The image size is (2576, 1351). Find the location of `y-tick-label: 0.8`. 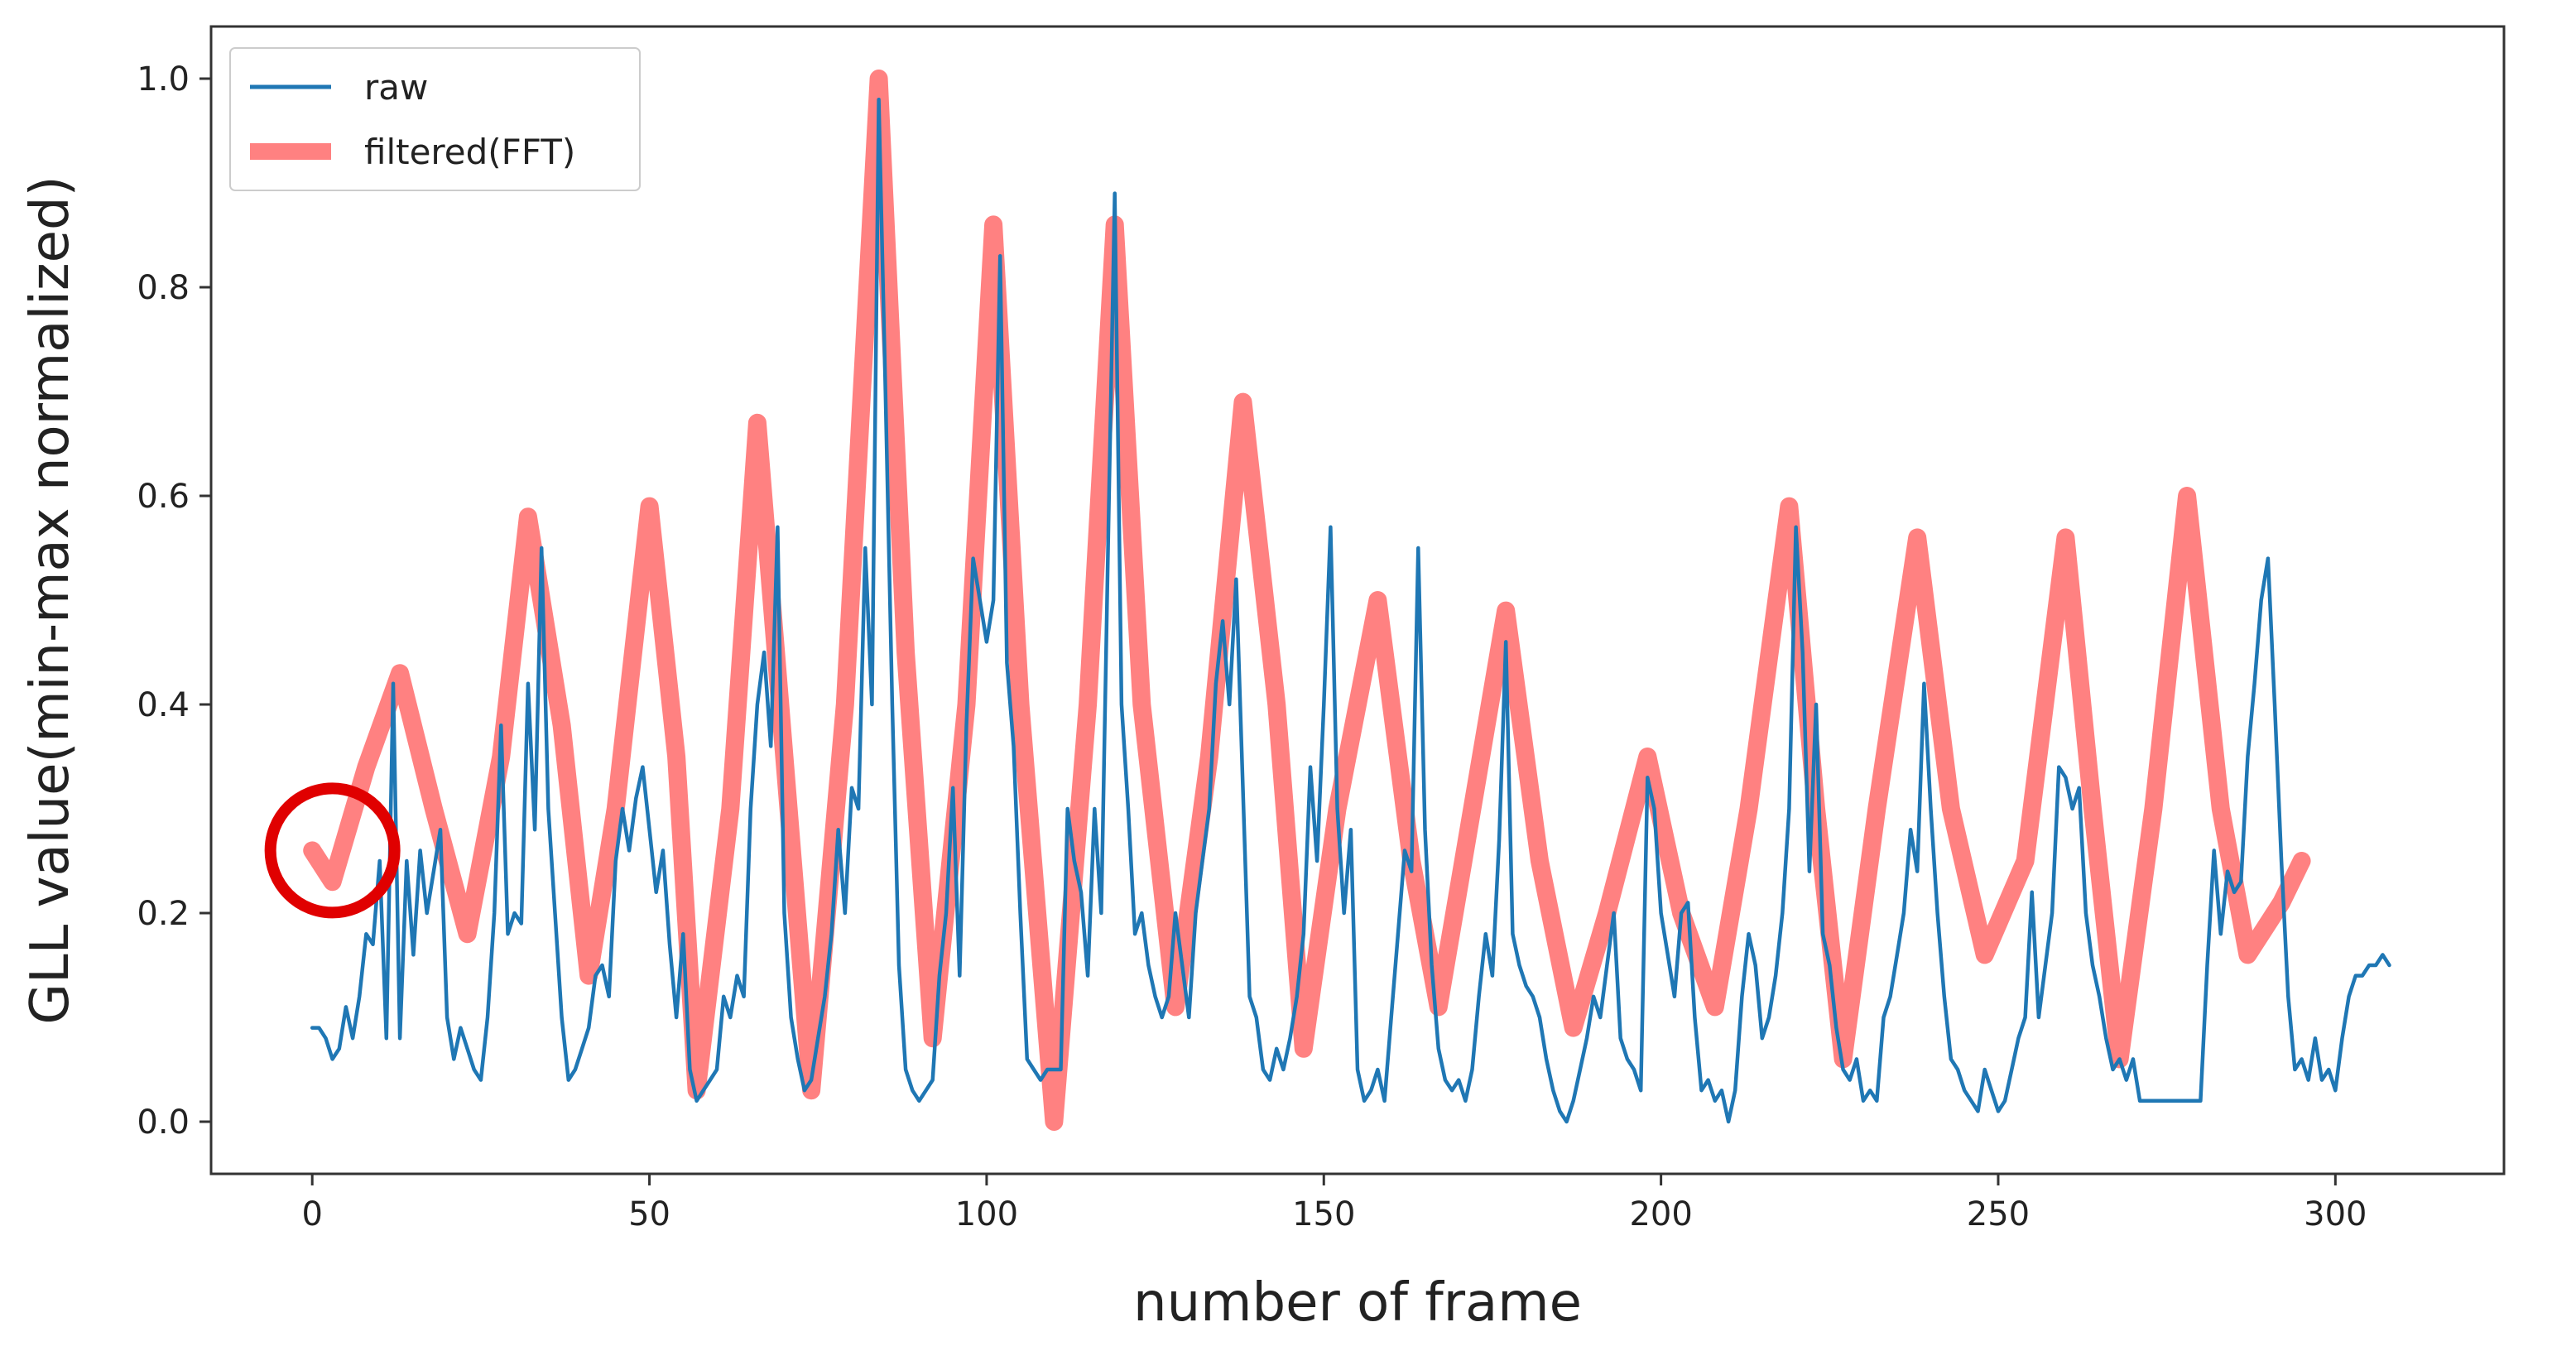

y-tick-label: 0.8 is located at coordinates (163, 288).